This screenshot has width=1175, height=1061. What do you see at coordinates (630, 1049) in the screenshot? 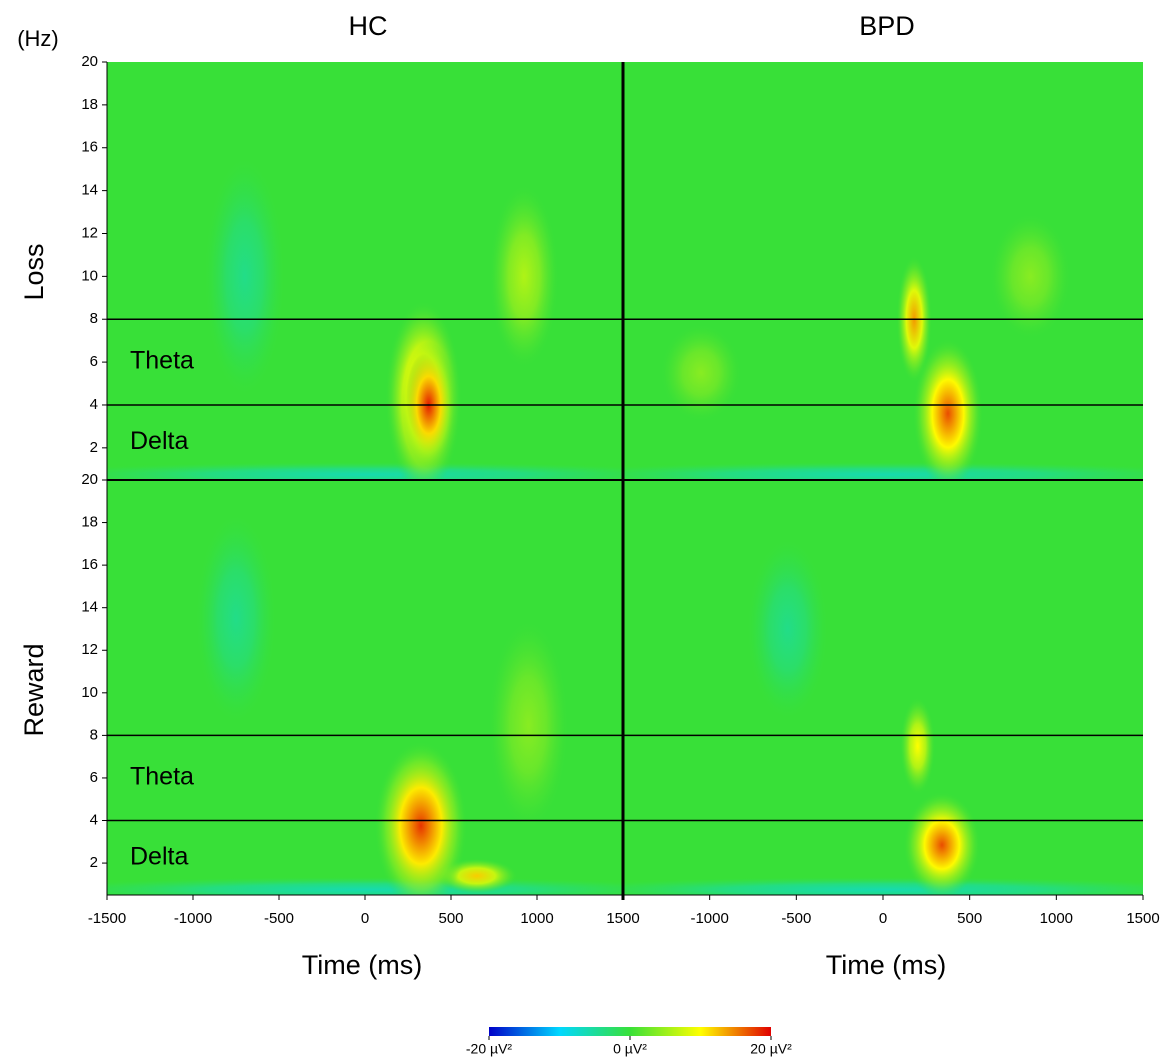
I see `colorbar-tick-label: 0 µV²` at bounding box center [630, 1049].